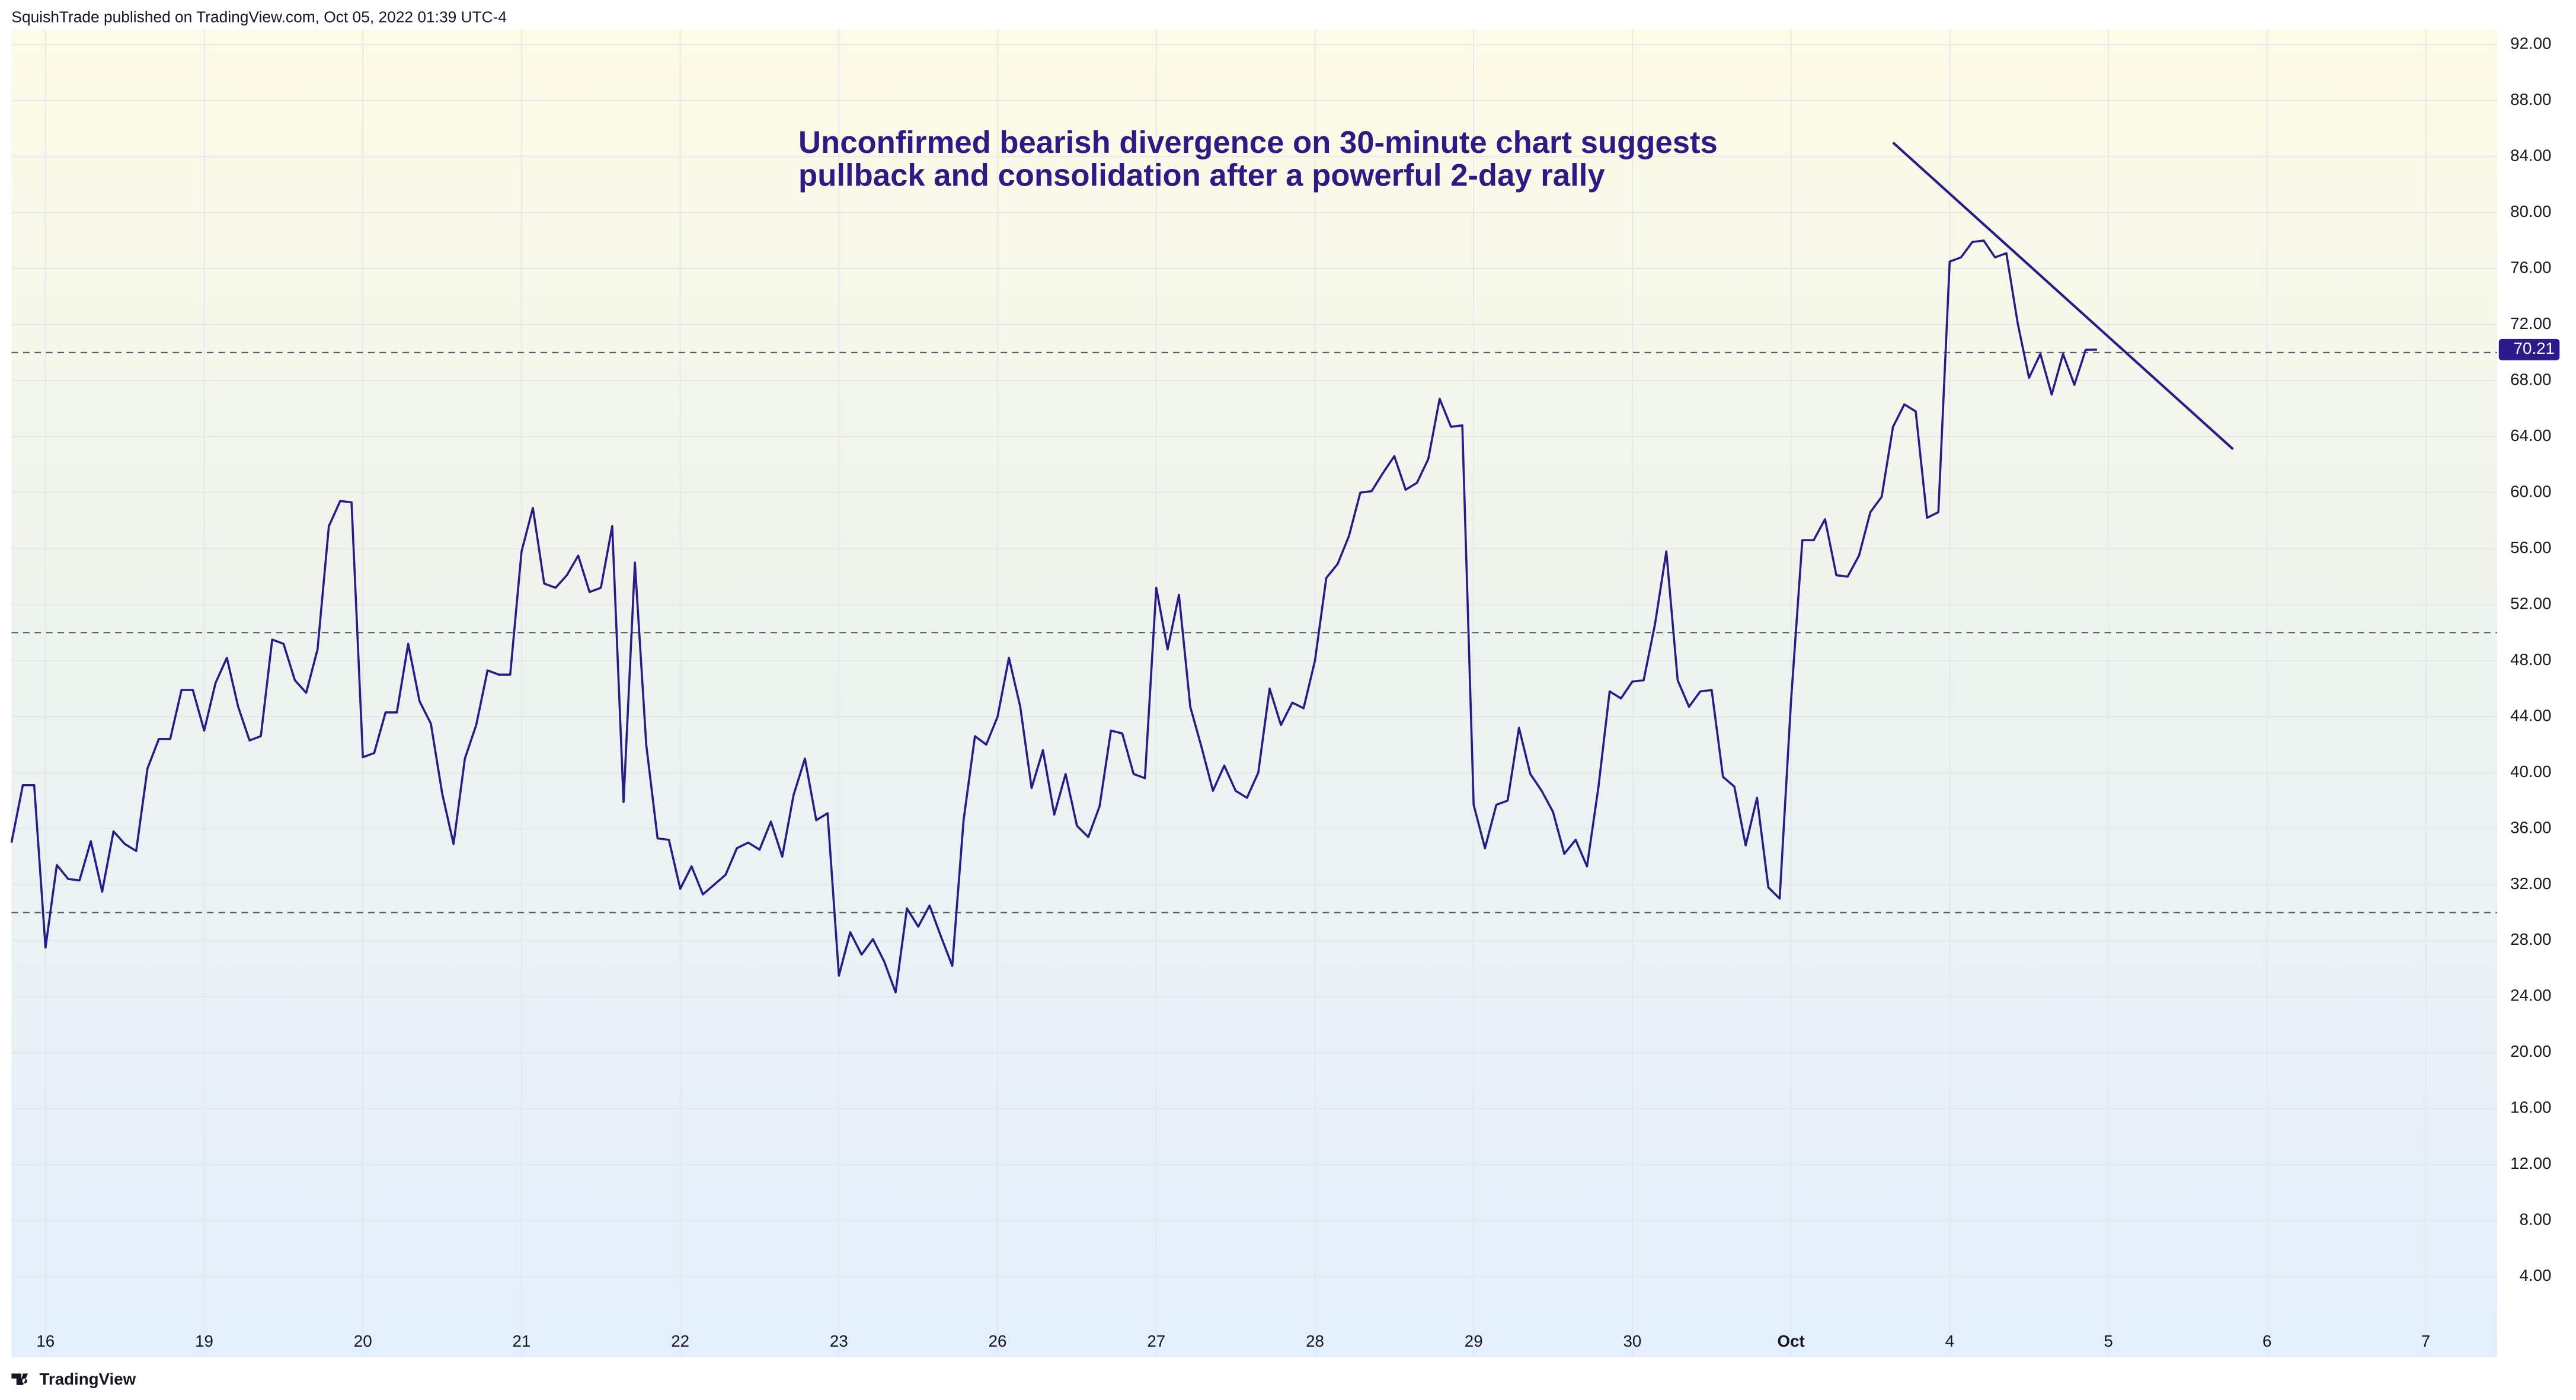 The height and width of the screenshot is (1400, 2576). What do you see at coordinates (2530, 1107) in the screenshot?
I see `y-tick-label: 16.00` at bounding box center [2530, 1107].